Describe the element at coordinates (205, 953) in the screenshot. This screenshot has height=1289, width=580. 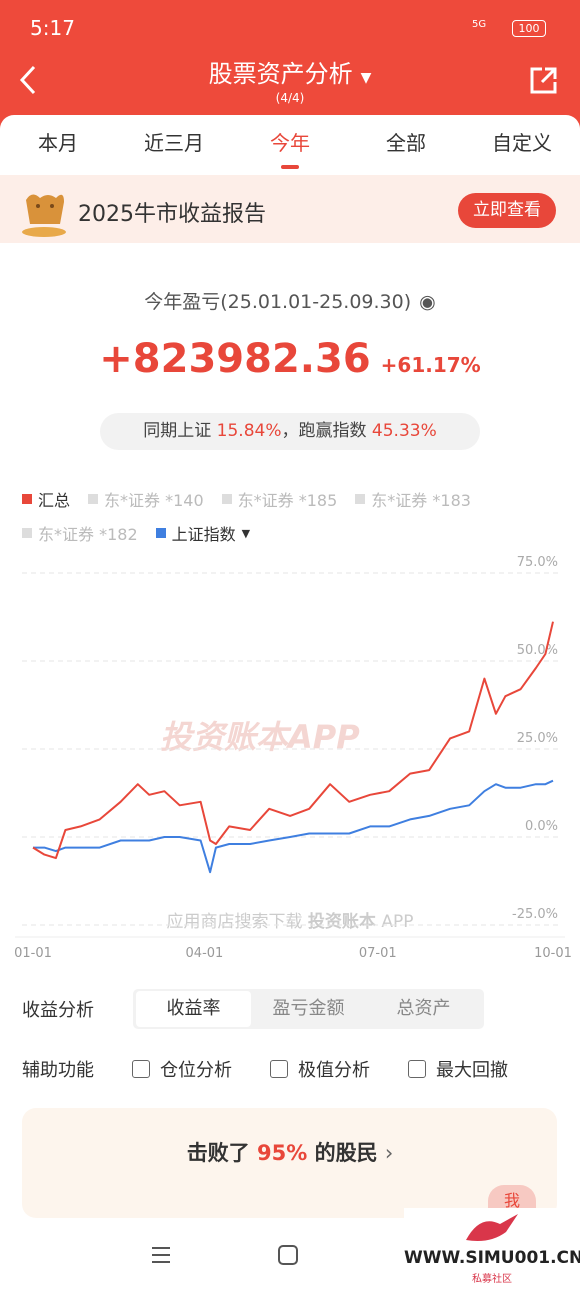
I see `x-tick-label: 04-01` at that location.